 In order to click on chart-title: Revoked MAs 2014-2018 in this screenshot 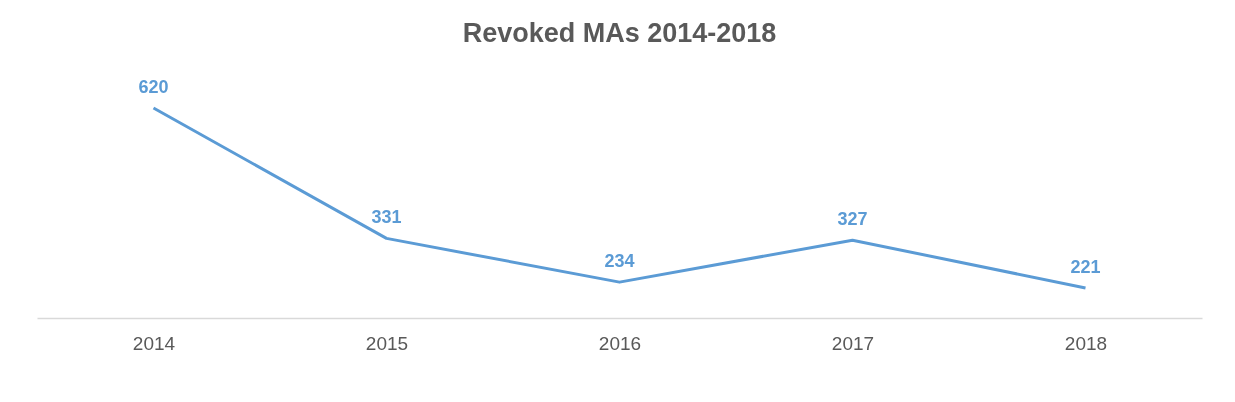, I will do `click(619, 33)`.